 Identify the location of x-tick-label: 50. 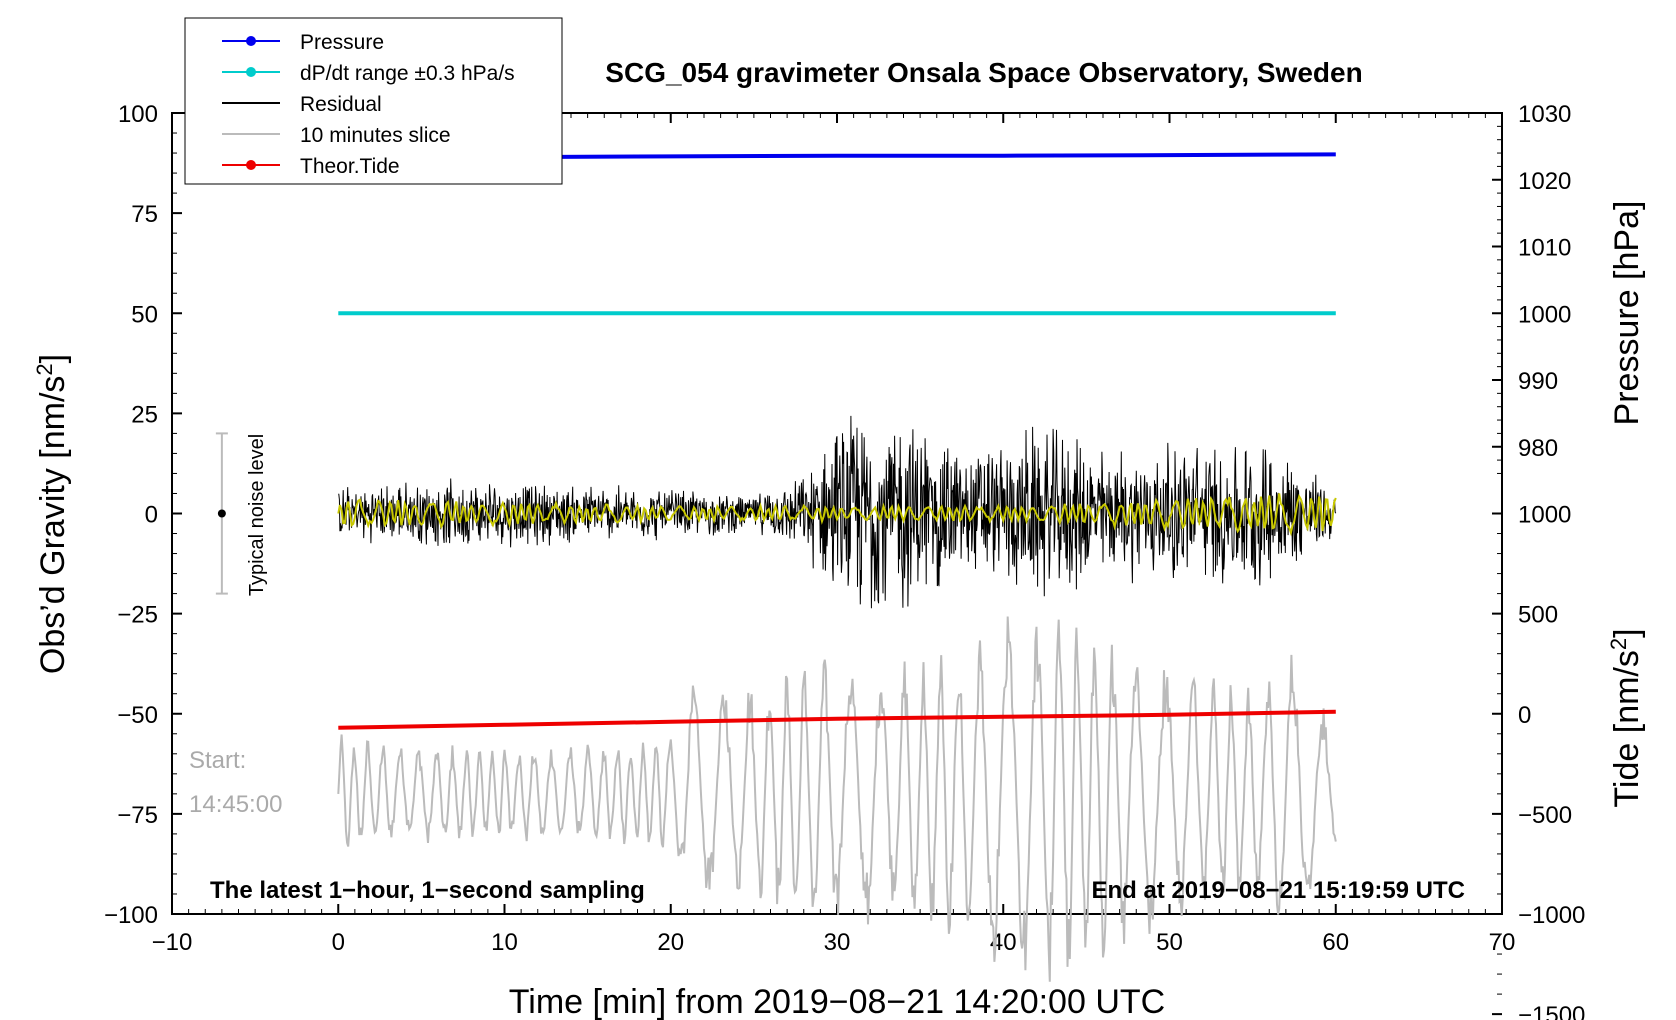
(1169, 942).